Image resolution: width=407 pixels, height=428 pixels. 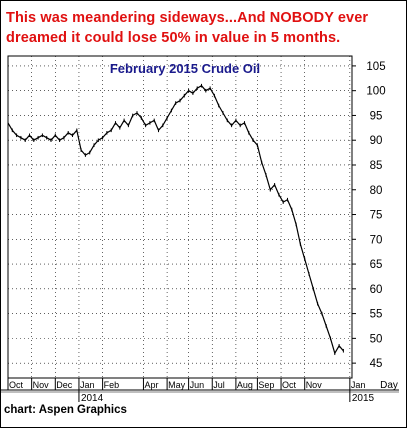 What do you see at coordinates (197, 385) in the screenshot?
I see `x-tick-label: Jun` at bounding box center [197, 385].